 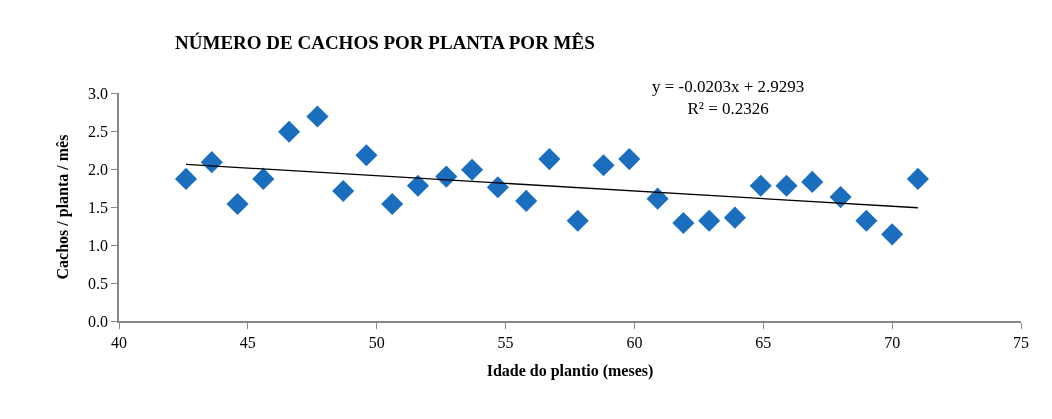 I want to click on x-tick-label: 40, so click(x=119, y=342).